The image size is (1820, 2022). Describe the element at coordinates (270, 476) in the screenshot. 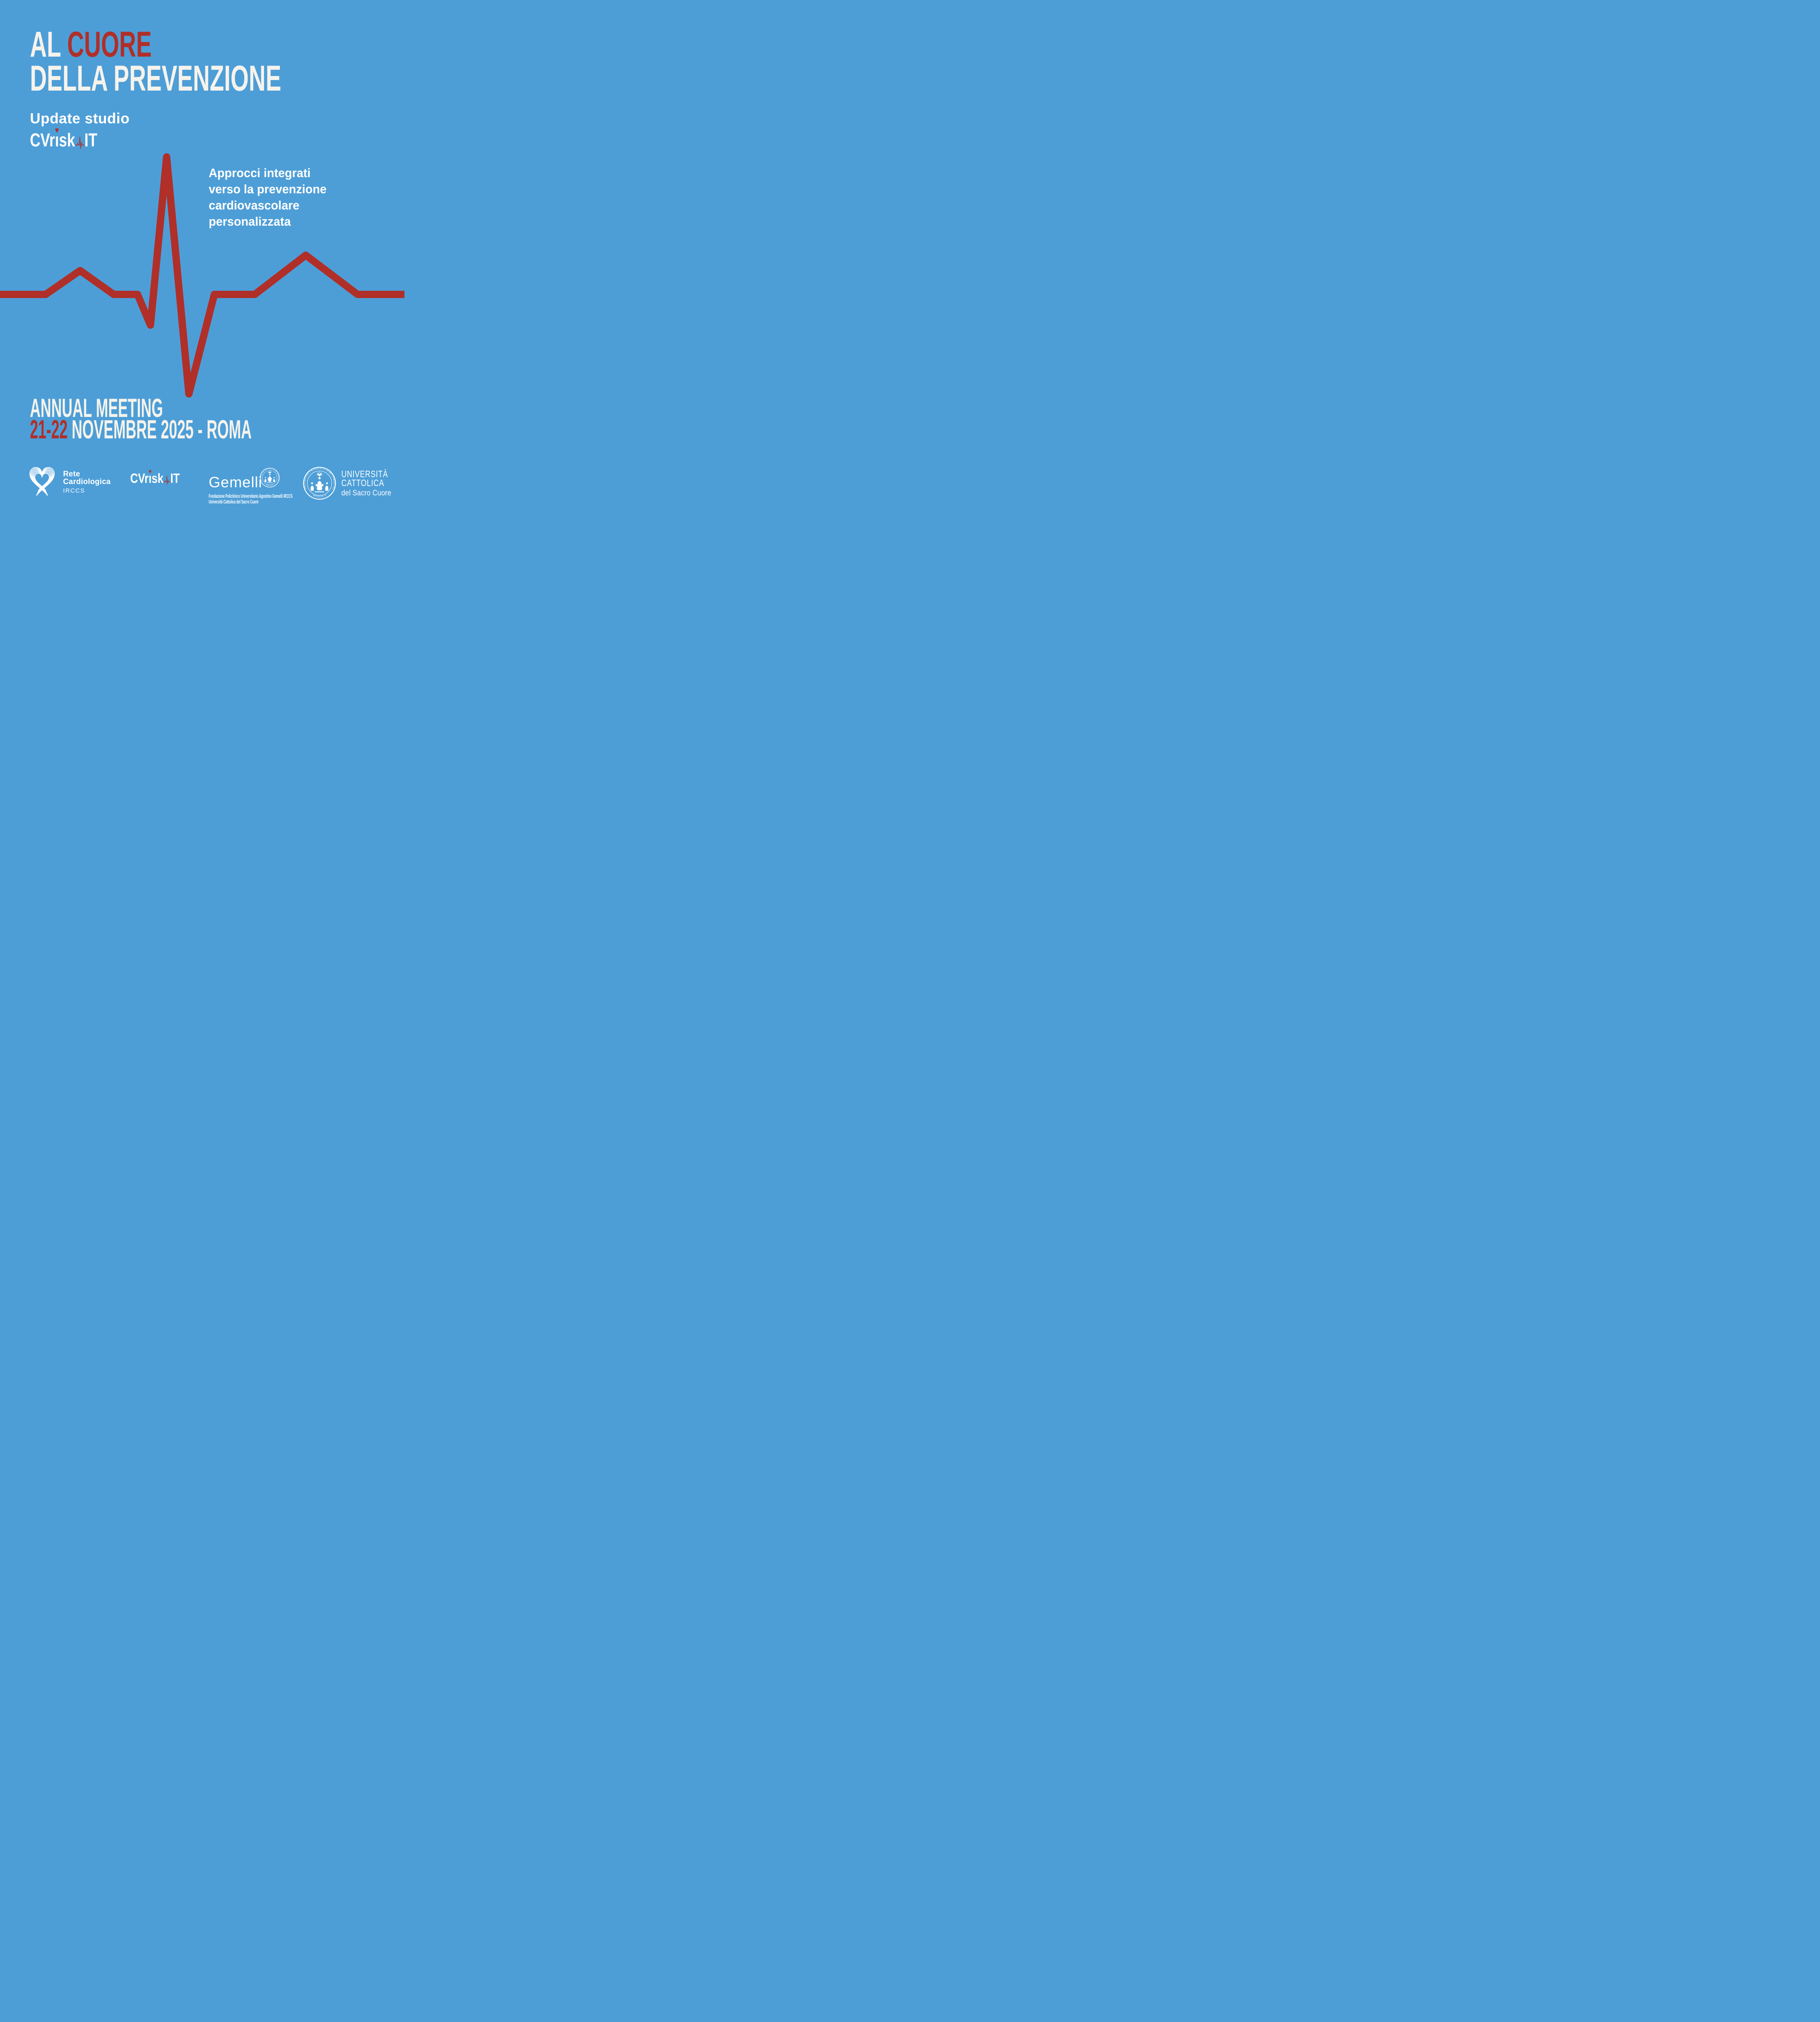

I see `gemelli-university-seal-icon` at that location.